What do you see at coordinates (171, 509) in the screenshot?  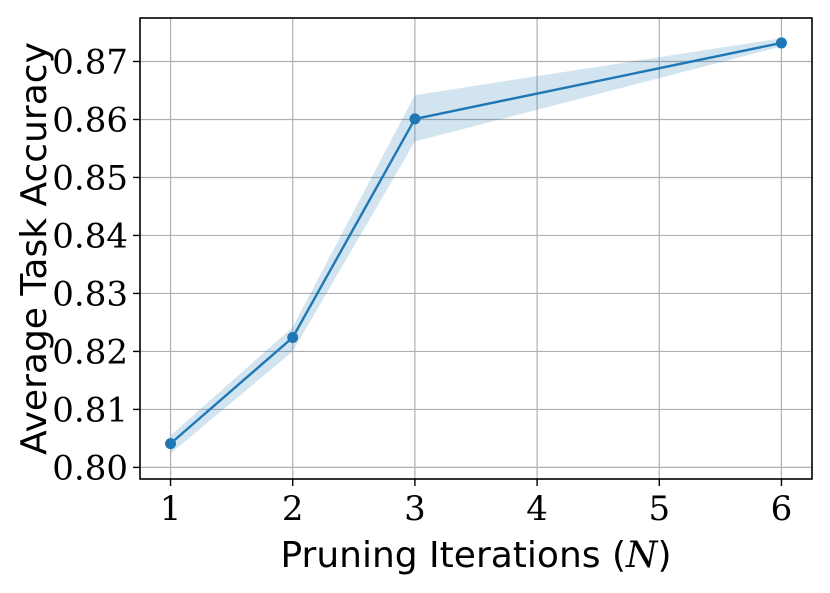 I see `x-tick-label: 1` at bounding box center [171, 509].